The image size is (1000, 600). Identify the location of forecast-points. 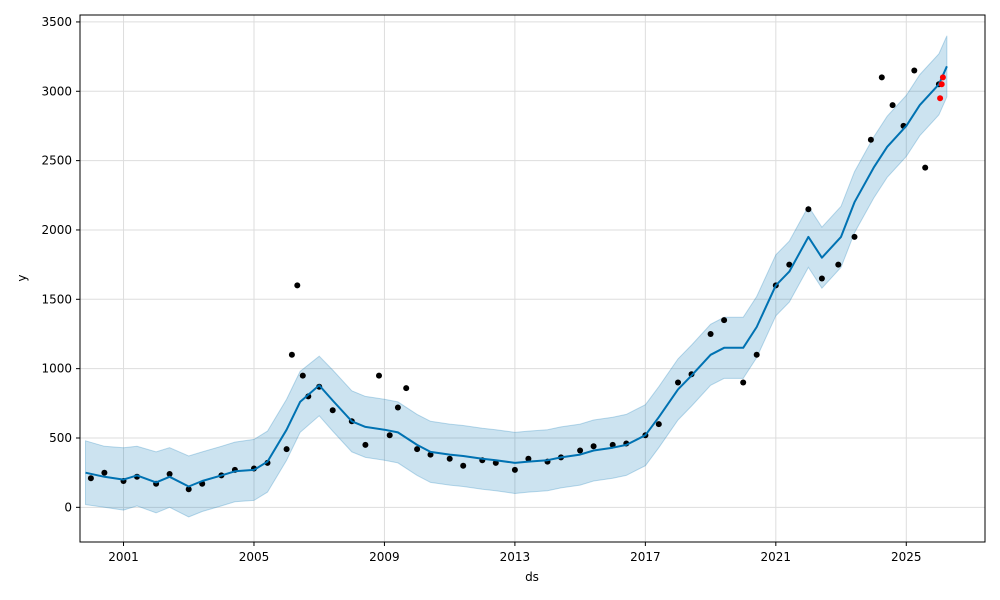
(941, 88).